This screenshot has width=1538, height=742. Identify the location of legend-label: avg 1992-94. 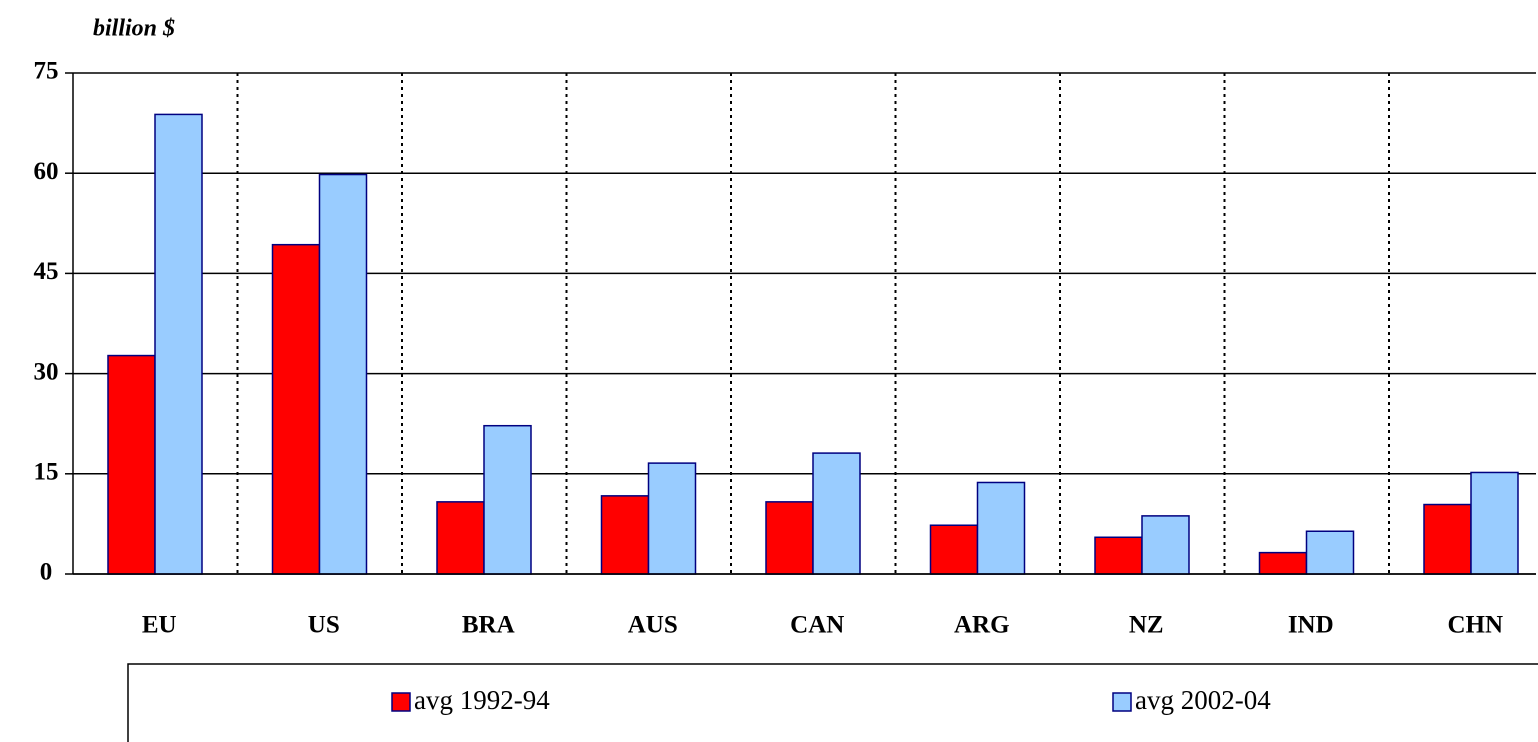
(482, 700).